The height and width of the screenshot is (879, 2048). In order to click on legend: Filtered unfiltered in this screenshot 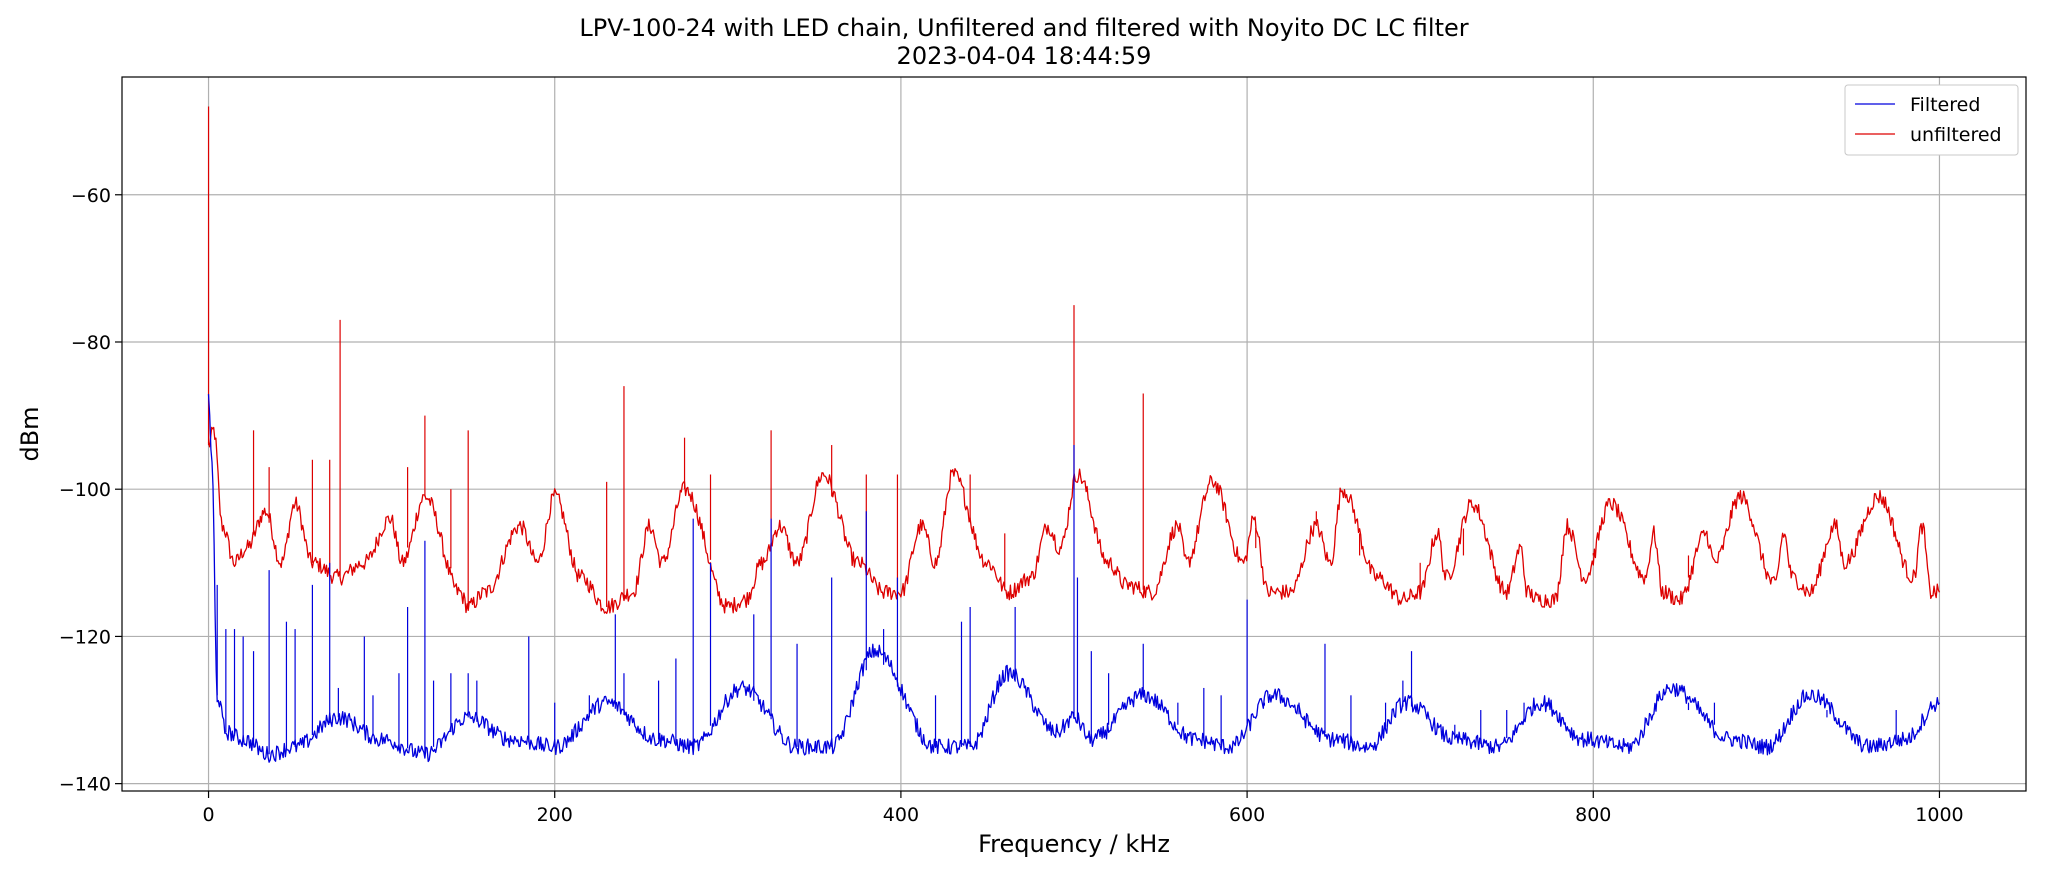, I will do `click(1931, 120)`.